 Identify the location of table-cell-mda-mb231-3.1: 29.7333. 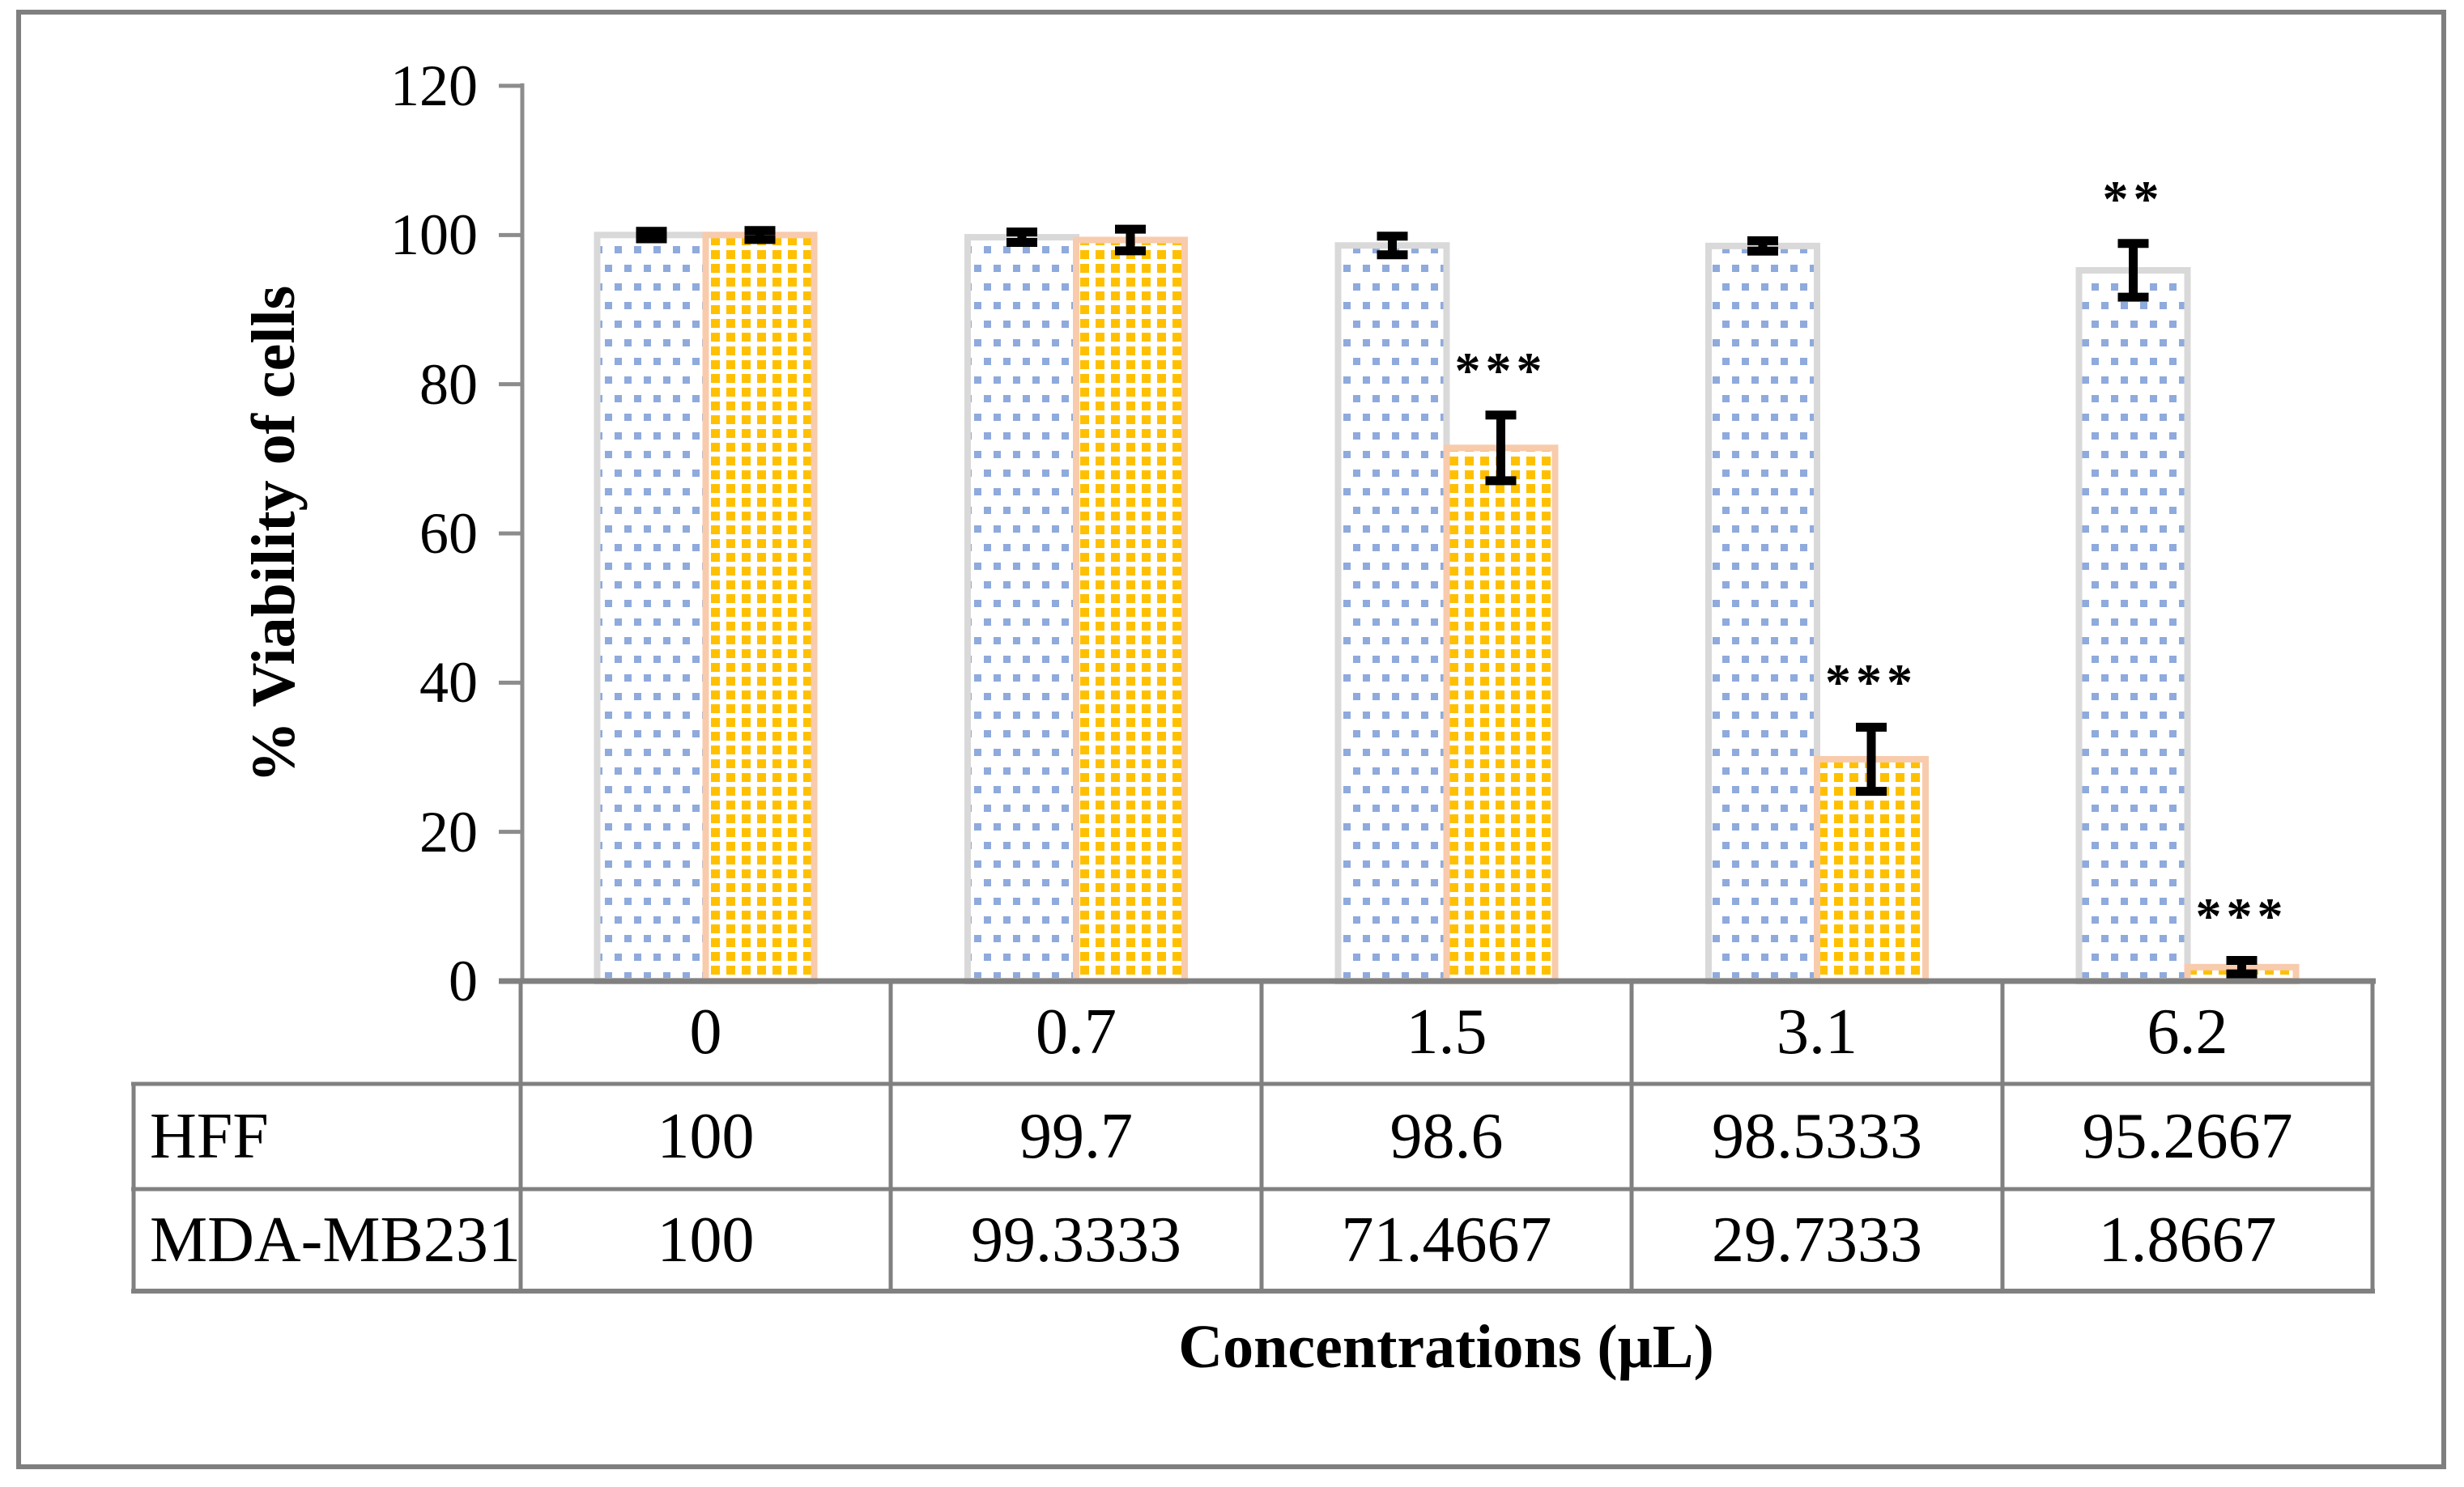
(1817, 1240).